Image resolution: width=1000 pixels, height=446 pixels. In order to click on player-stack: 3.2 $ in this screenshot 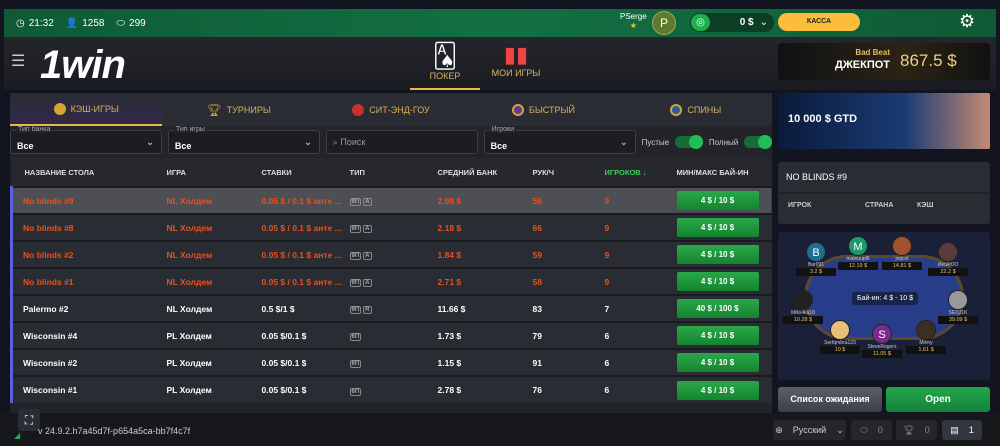, I will do `click(816, 272)`.